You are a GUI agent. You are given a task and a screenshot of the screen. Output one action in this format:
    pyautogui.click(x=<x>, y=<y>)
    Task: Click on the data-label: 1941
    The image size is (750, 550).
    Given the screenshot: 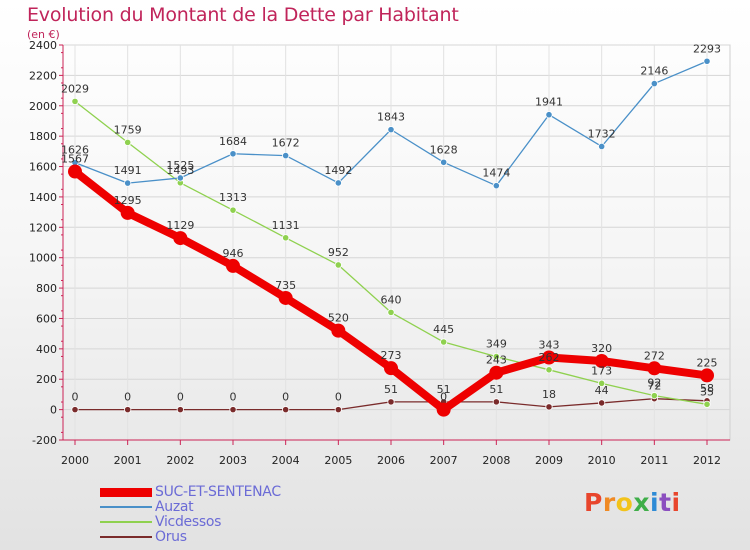 What is the action you would take?
    pyautogui.click(x=549, y=102)
    